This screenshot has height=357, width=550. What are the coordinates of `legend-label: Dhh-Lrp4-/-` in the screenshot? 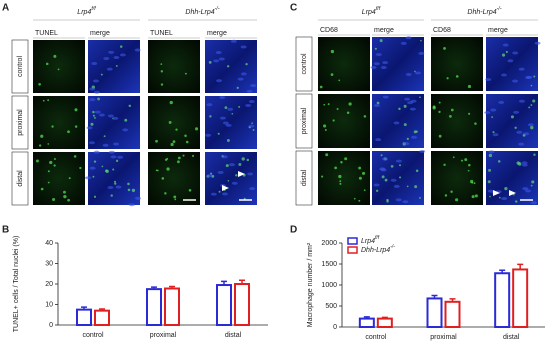 It's located at (378, 249).